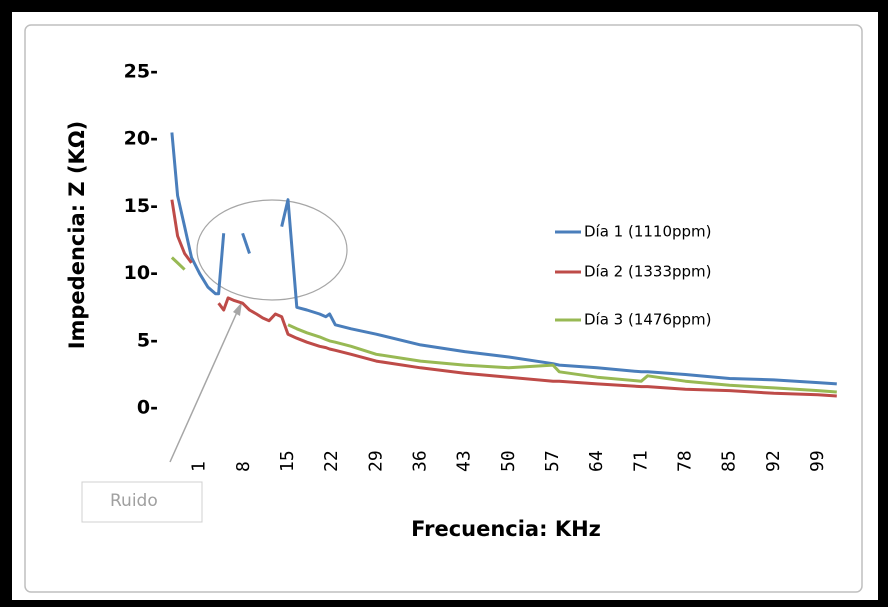  I want to click on noise-ellipse, so click(272, 250).